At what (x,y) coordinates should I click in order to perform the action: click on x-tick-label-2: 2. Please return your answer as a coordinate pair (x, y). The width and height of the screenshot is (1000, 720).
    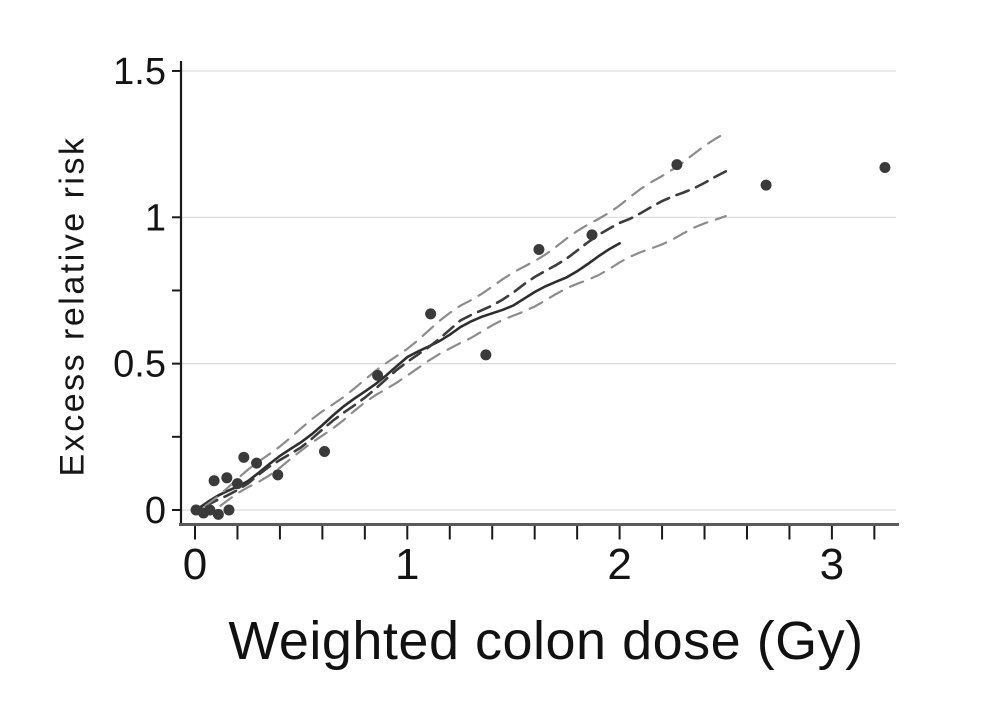
    Looking at the image, I should click on (619, 564).